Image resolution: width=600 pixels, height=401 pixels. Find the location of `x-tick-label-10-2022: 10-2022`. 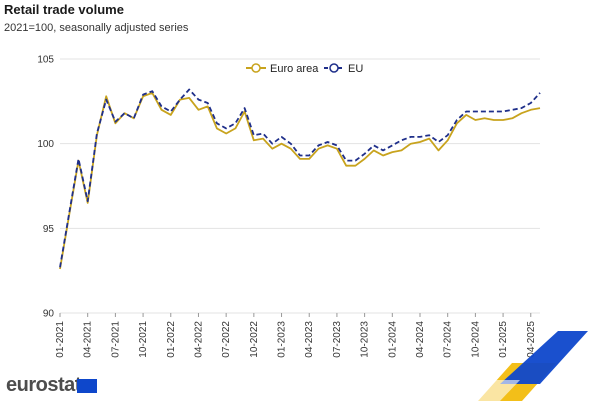

x-tick-label-10-2022: 10-2022 is located at coordinates (254, 339).